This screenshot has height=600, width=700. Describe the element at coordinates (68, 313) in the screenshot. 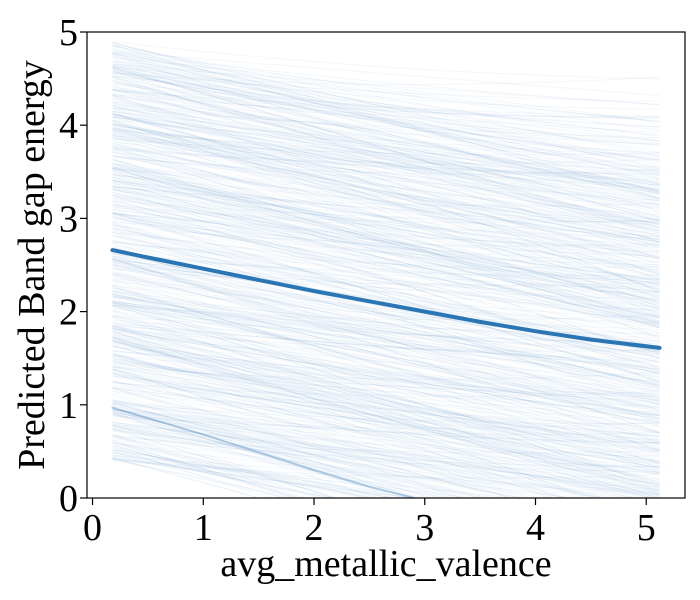

I see `y-tick-label: 2` at that location.